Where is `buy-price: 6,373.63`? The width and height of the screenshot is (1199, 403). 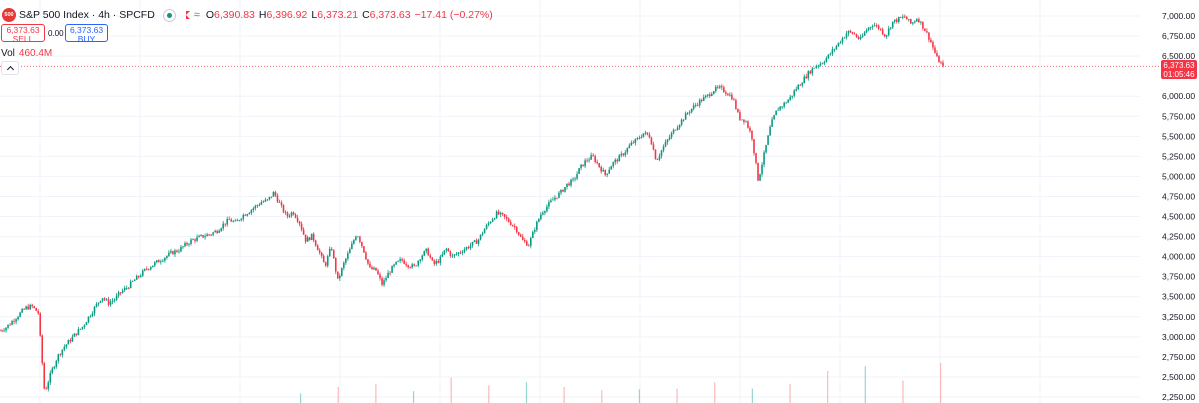
buy-price: 6,373.63 is located at coordinates (86, 30).